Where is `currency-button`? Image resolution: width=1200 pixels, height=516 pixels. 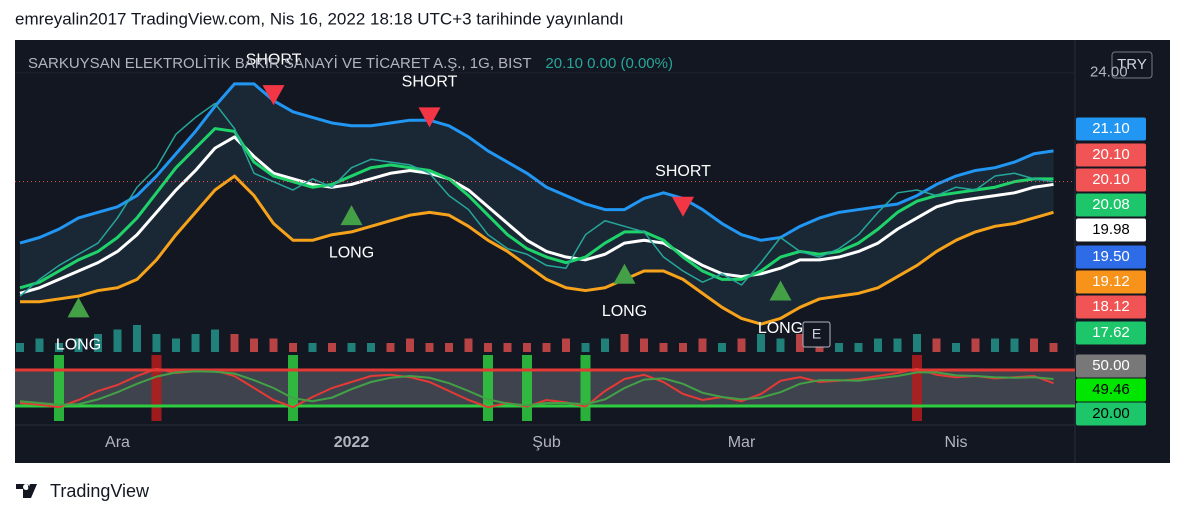
currency-button is located at coordinates (1132, 65).